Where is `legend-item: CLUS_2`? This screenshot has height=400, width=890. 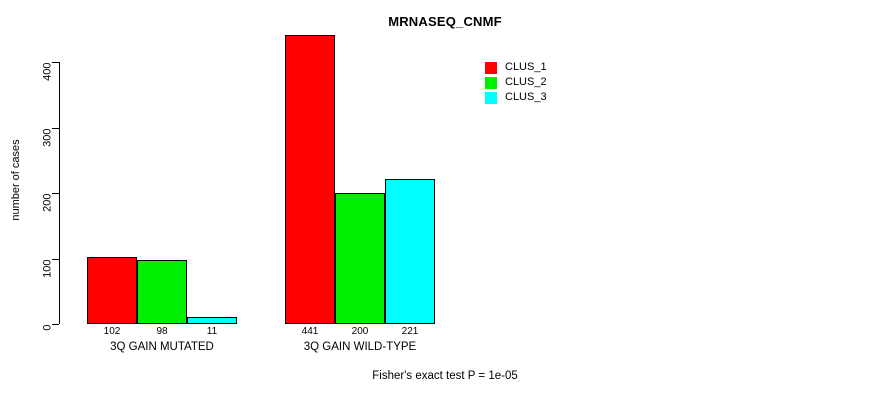 legend-item: CLUS_2 is located at coordinates (516, 82).